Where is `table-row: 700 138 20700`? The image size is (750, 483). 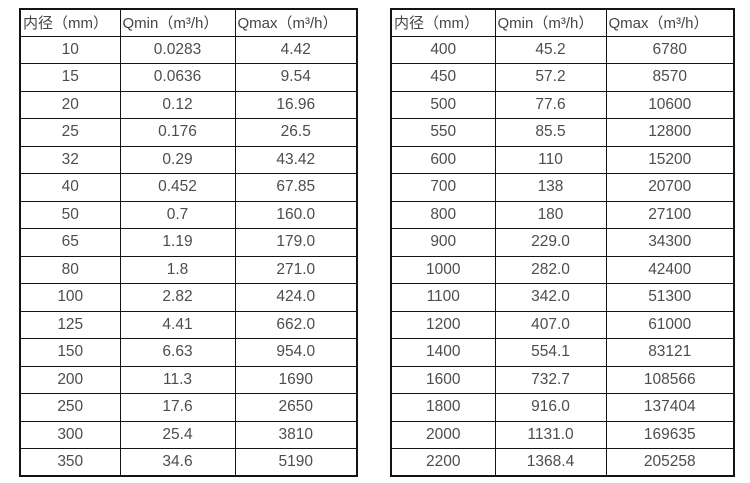
table-row: 700 138 20700 is located at coordinates (562, 187).